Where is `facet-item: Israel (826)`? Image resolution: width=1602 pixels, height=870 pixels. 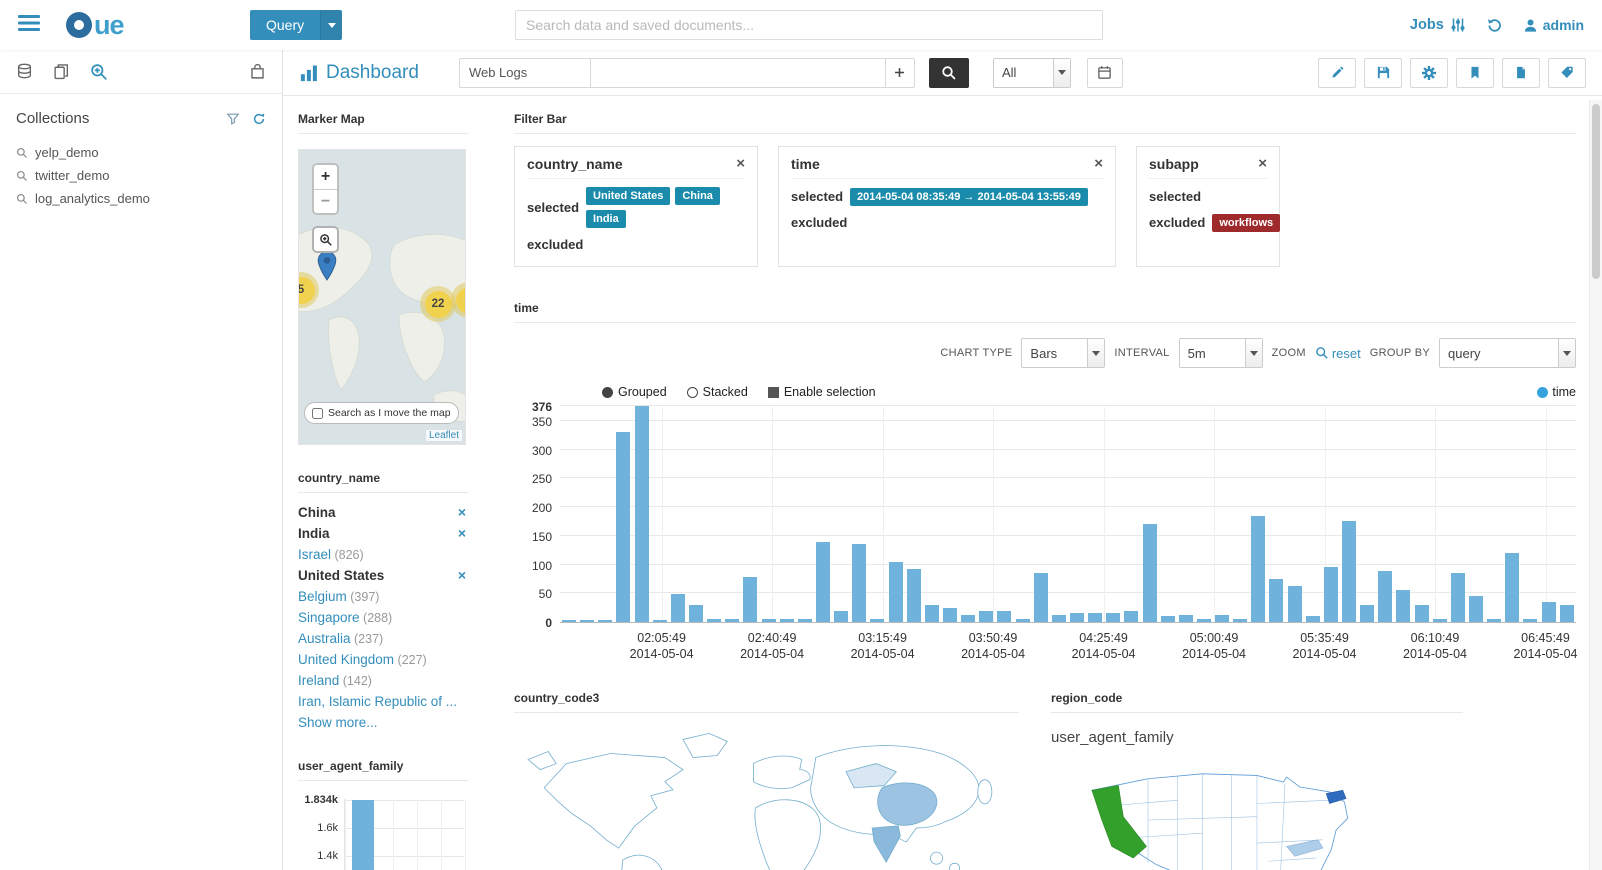
facet-item: Israel (826) is located at coordinates (383, 554).